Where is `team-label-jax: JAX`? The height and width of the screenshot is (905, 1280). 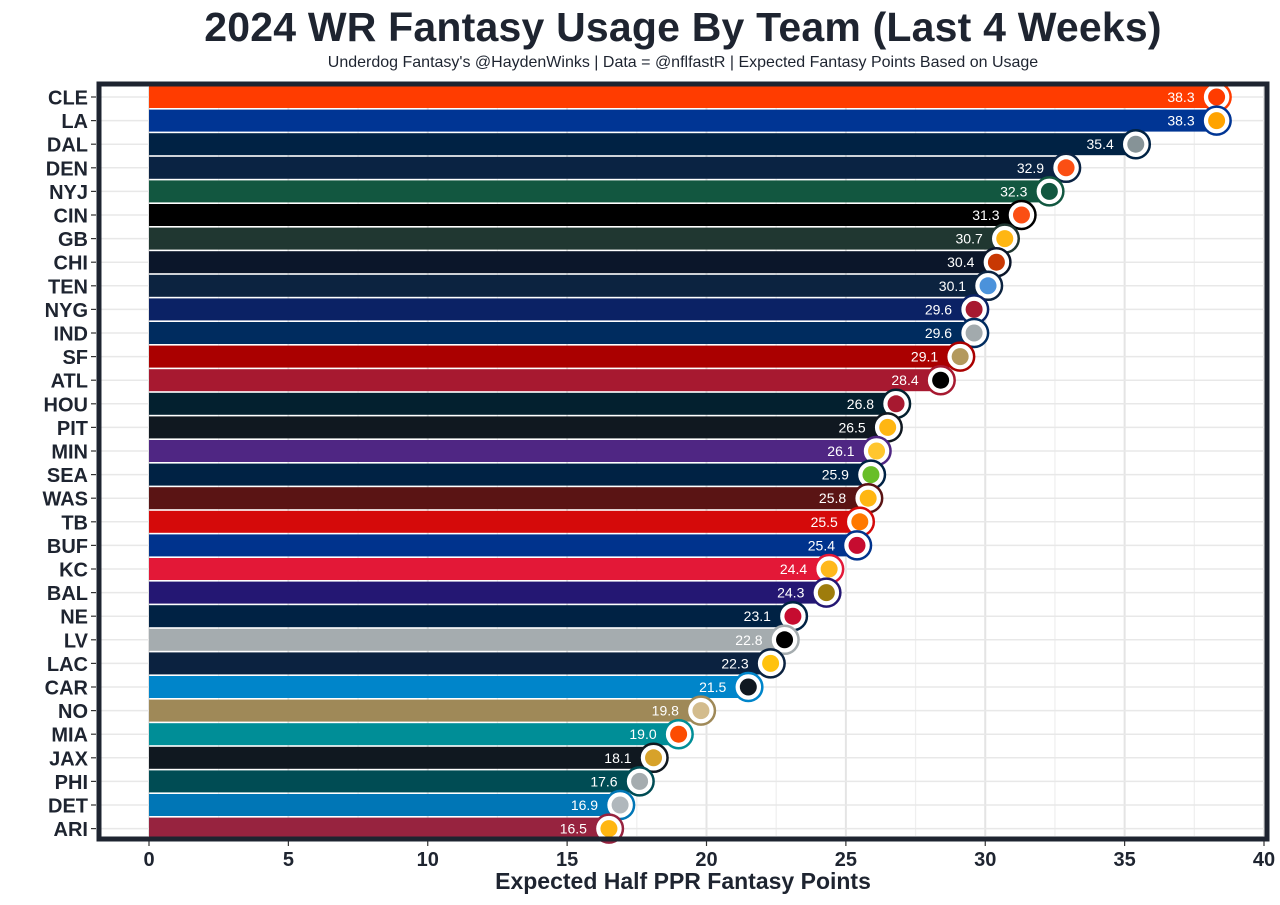
team-label-jax: JAX is located at coordinates (69, 759).